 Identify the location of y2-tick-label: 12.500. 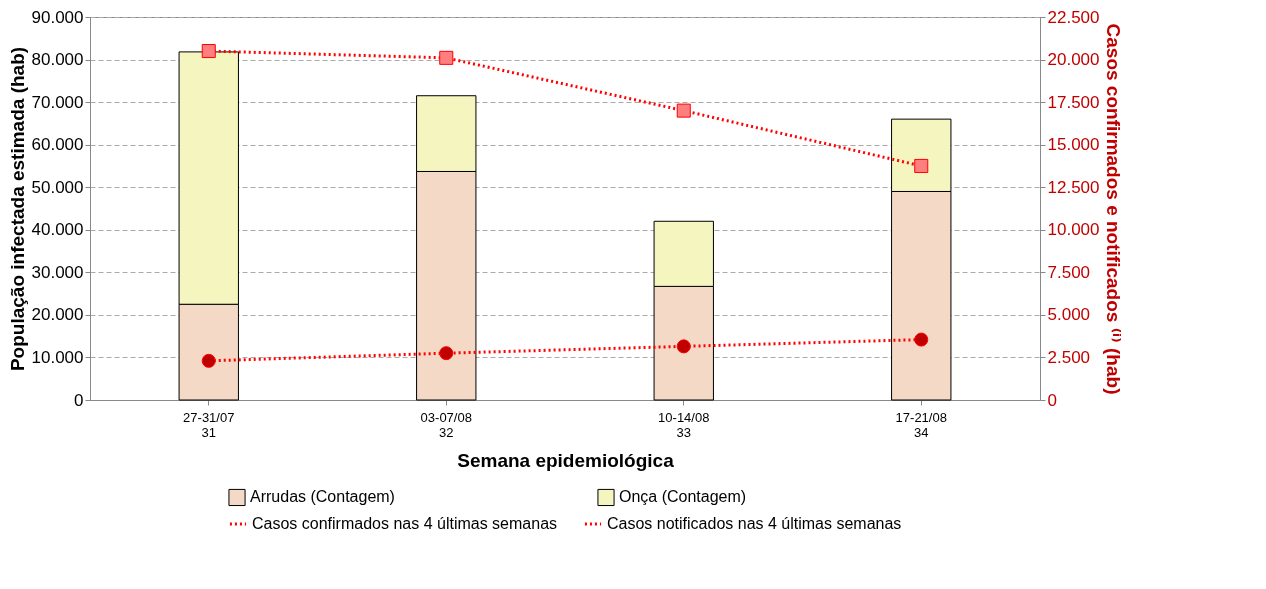
(1073, 187).